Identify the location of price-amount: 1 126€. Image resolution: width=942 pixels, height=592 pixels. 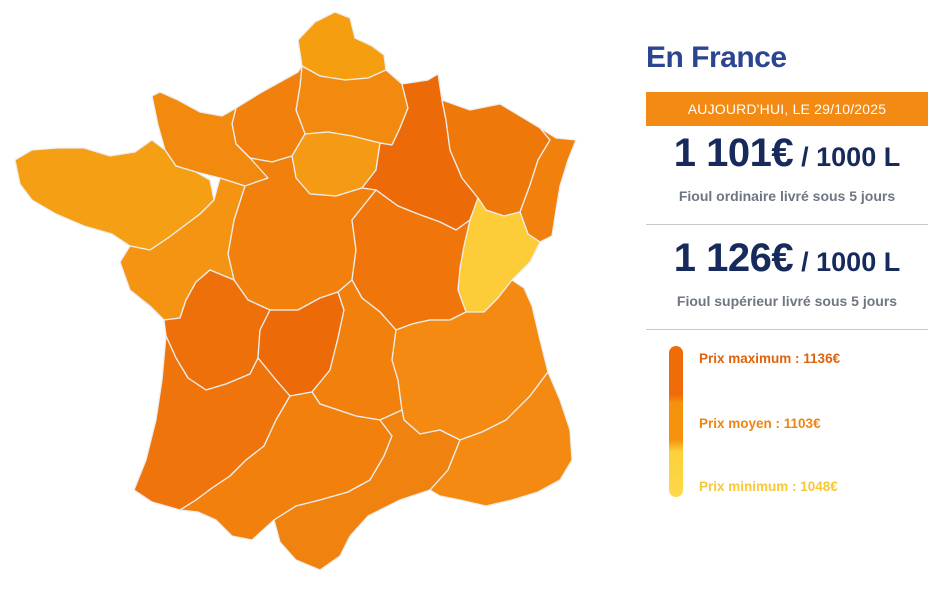
(733, 258).